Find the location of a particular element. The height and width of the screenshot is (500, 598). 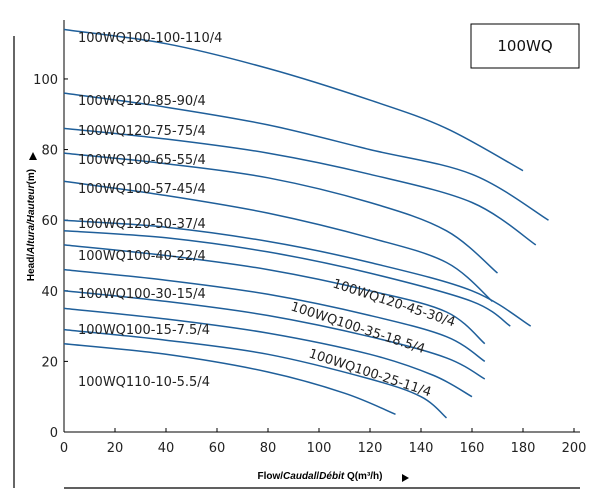

model-box-frame is located at coordinates (525, 46).